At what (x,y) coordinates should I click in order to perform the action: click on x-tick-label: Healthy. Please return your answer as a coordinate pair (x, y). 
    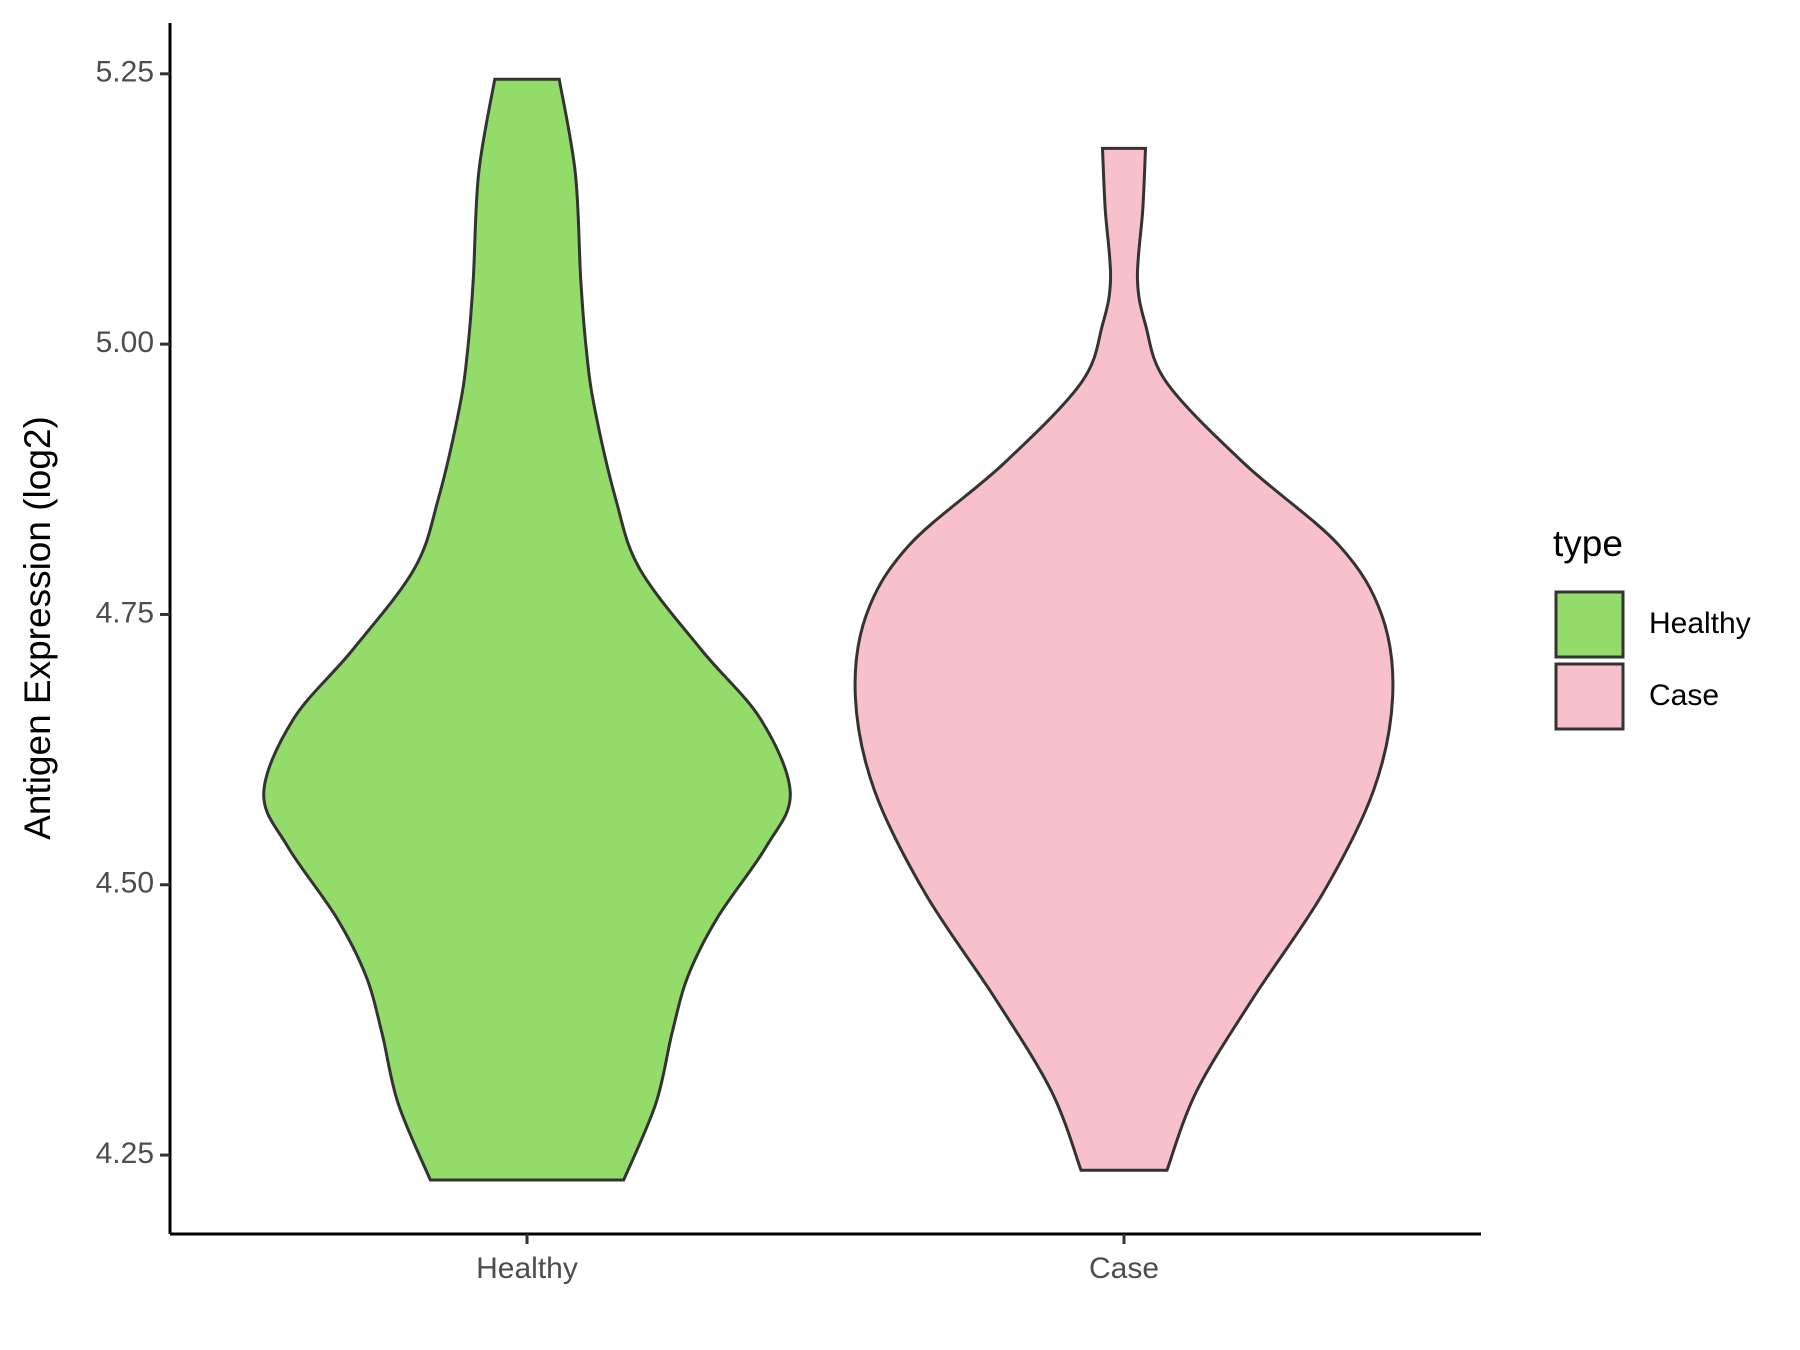
    Looking at the image, I should click on (527, 1268).